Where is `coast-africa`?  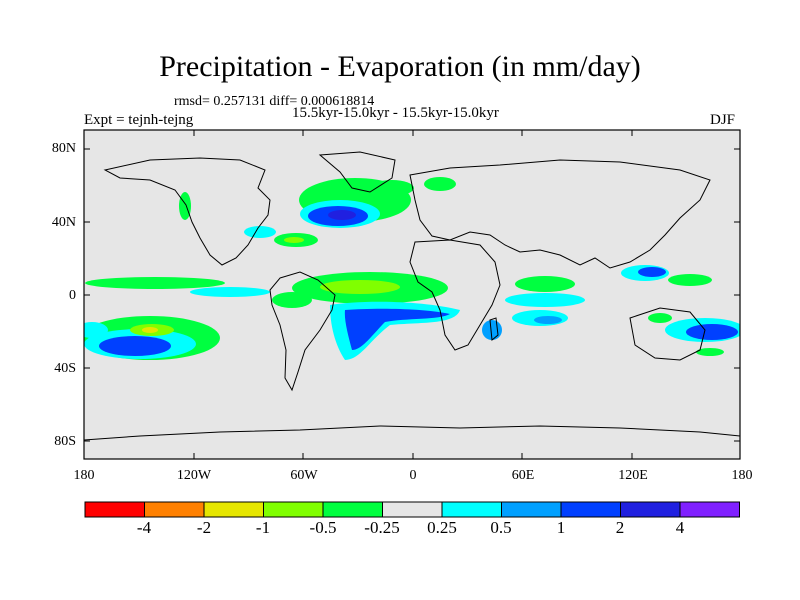
coast-africa is located at coordinates (455, 295).